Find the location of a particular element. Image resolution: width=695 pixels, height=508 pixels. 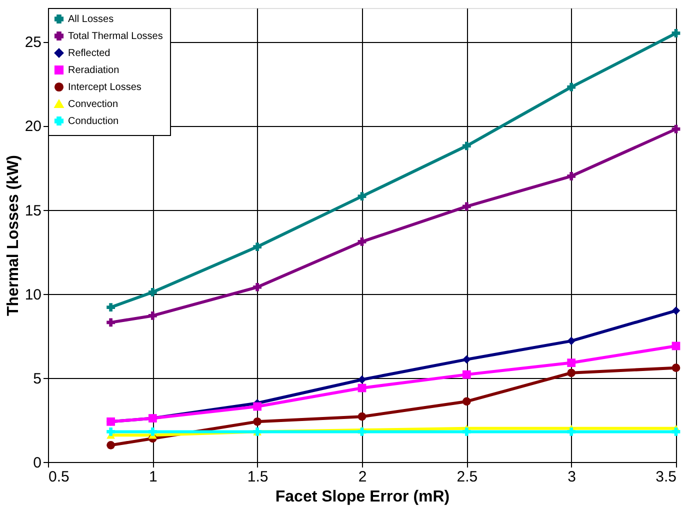

x-tick-label: 1 is located at coordinates (153, 477).